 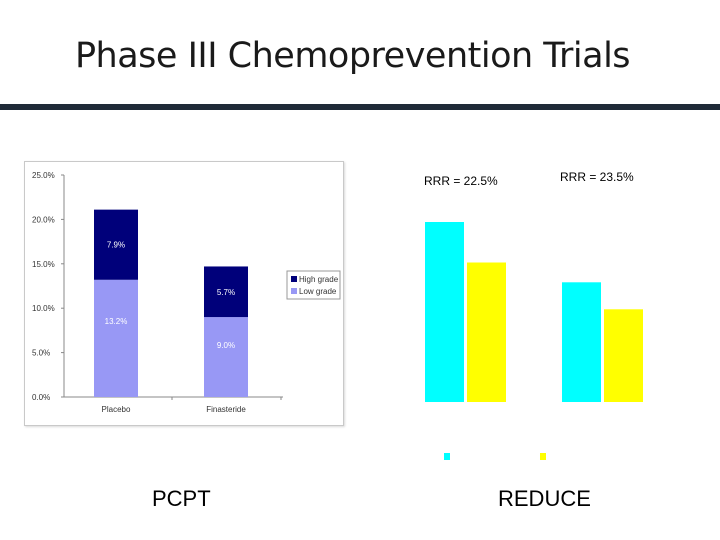 I want to click on chart-legend, so click(x=495, y=456).